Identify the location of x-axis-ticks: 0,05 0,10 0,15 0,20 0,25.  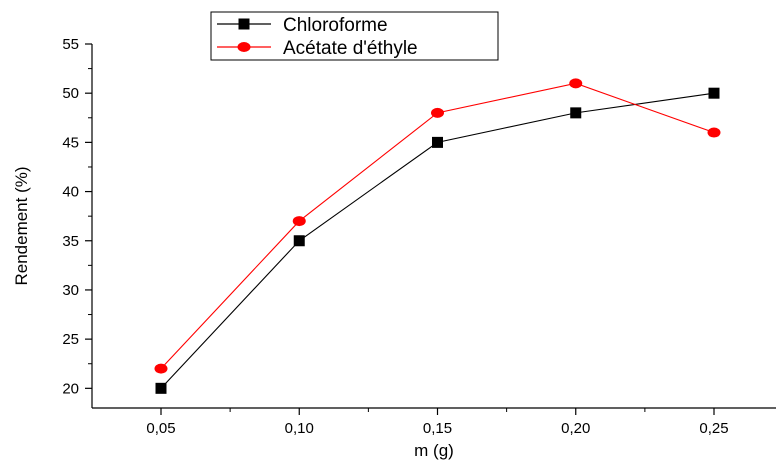
(437, 422).